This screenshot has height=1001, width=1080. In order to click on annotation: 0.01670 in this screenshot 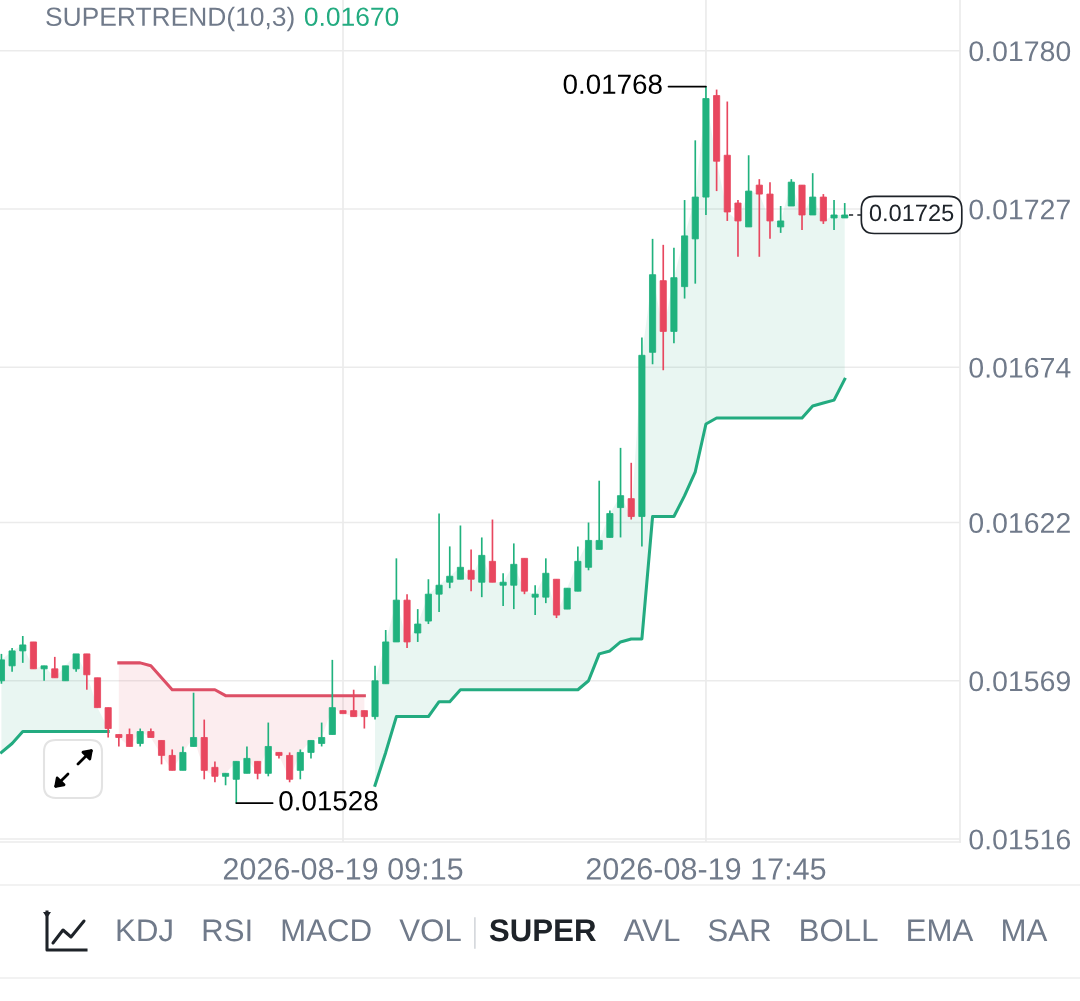, I will do `click(351, 17)`.